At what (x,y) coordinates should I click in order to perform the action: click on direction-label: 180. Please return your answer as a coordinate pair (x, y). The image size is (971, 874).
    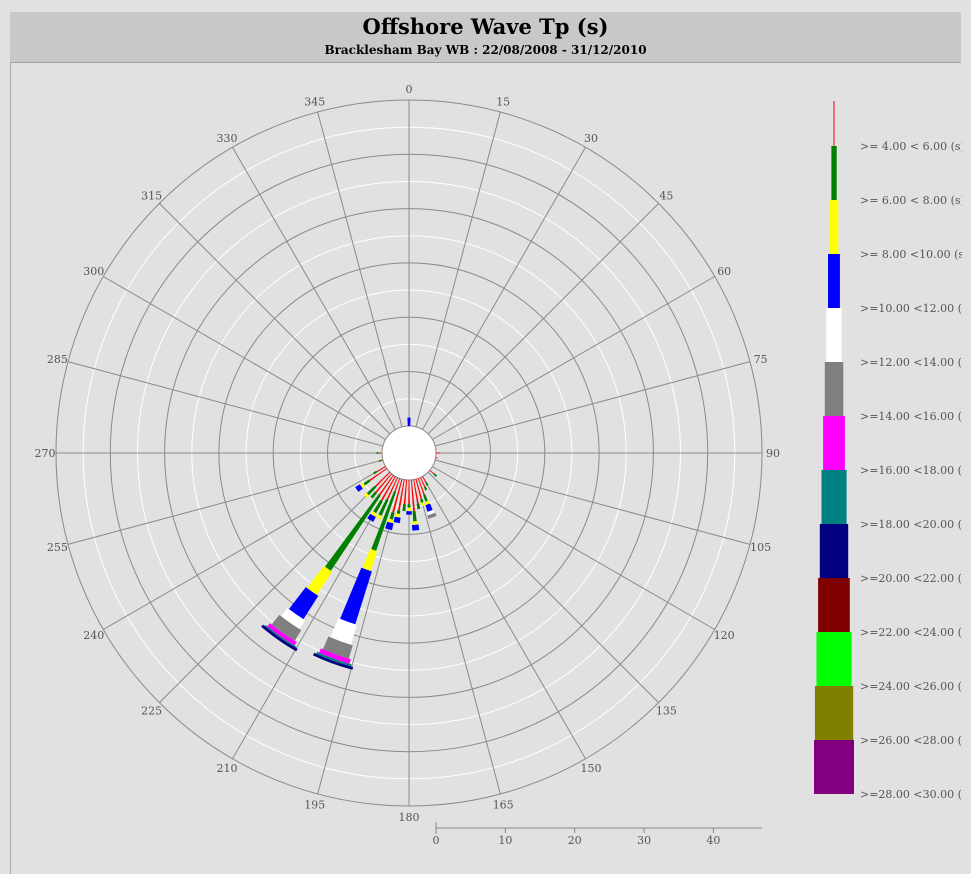
    Looking at the image, I should click on (409, 817).